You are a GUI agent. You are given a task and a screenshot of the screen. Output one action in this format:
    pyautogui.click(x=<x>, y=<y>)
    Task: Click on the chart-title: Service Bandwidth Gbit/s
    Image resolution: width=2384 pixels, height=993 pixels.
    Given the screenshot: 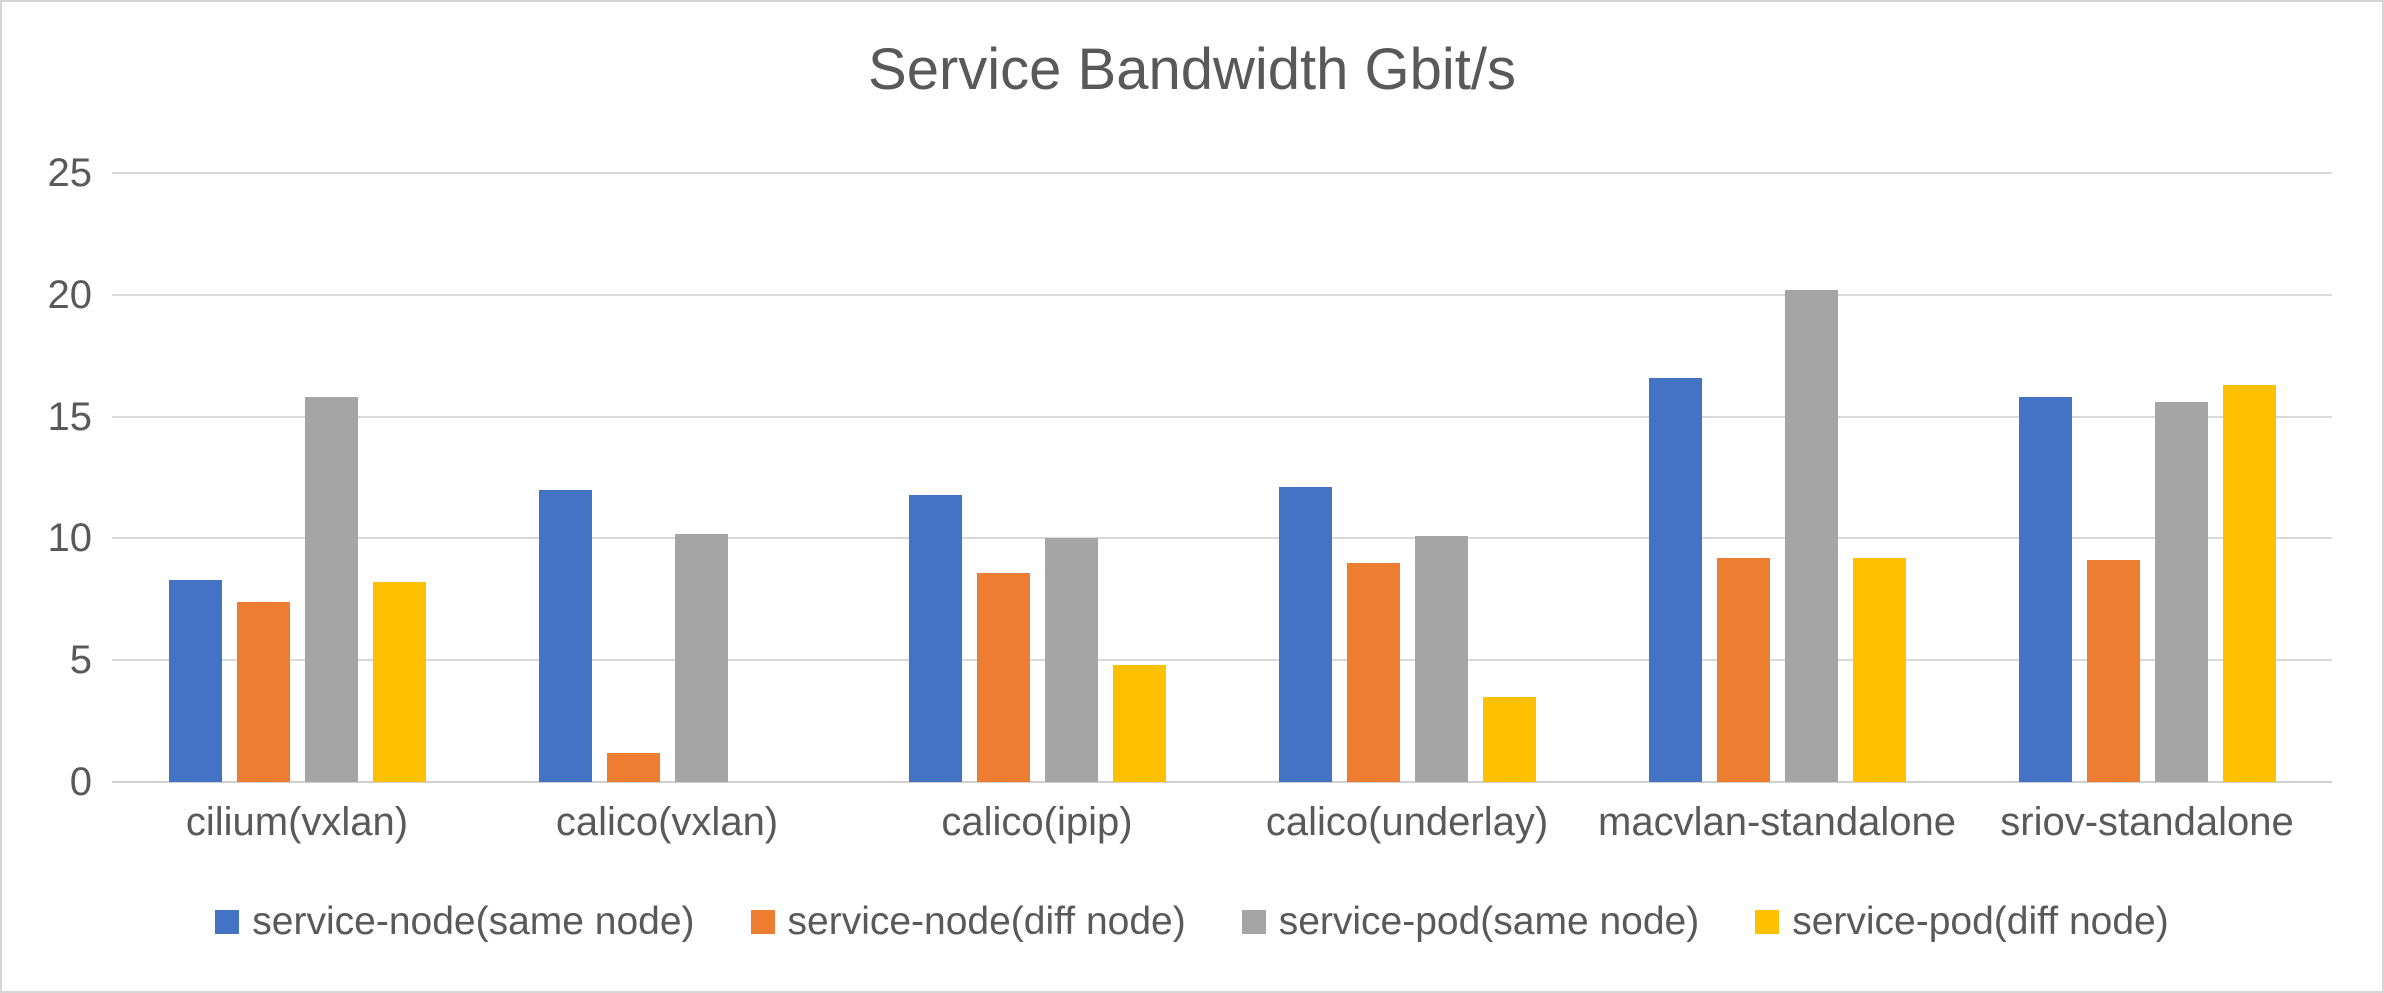 What is the action you would take?
    pyautogui.click(x=1192, y=69)
    